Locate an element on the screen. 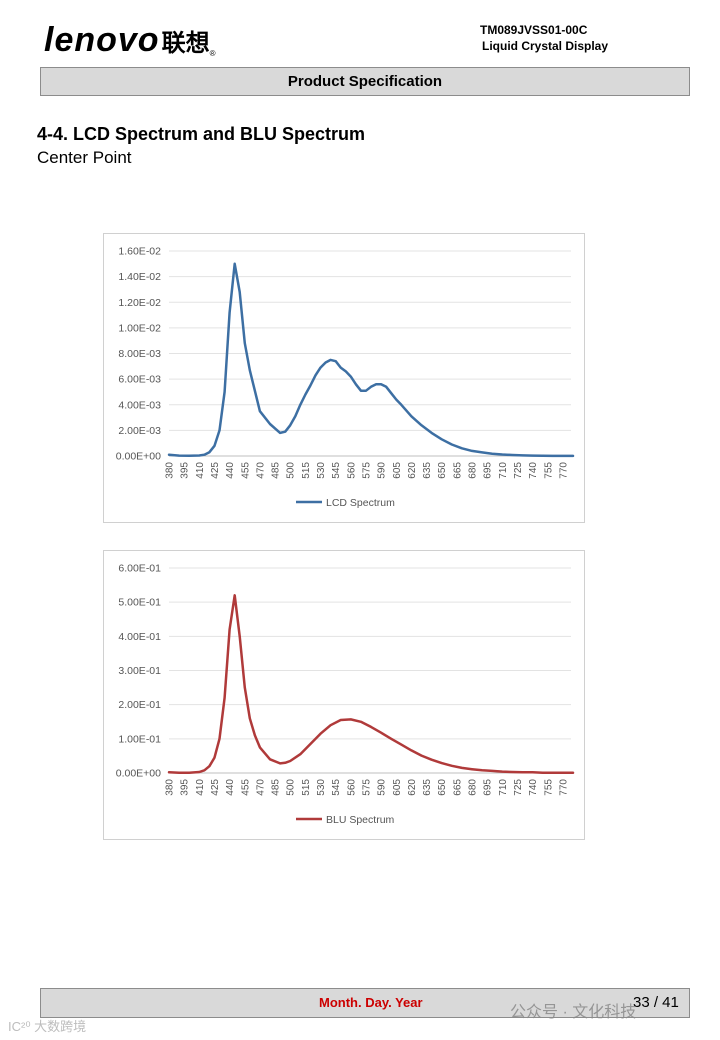 Image resolution: width=720 pixels, height=1040 pixels. lcd-x-tick-label: 755 is located at coordinates (548, 470).